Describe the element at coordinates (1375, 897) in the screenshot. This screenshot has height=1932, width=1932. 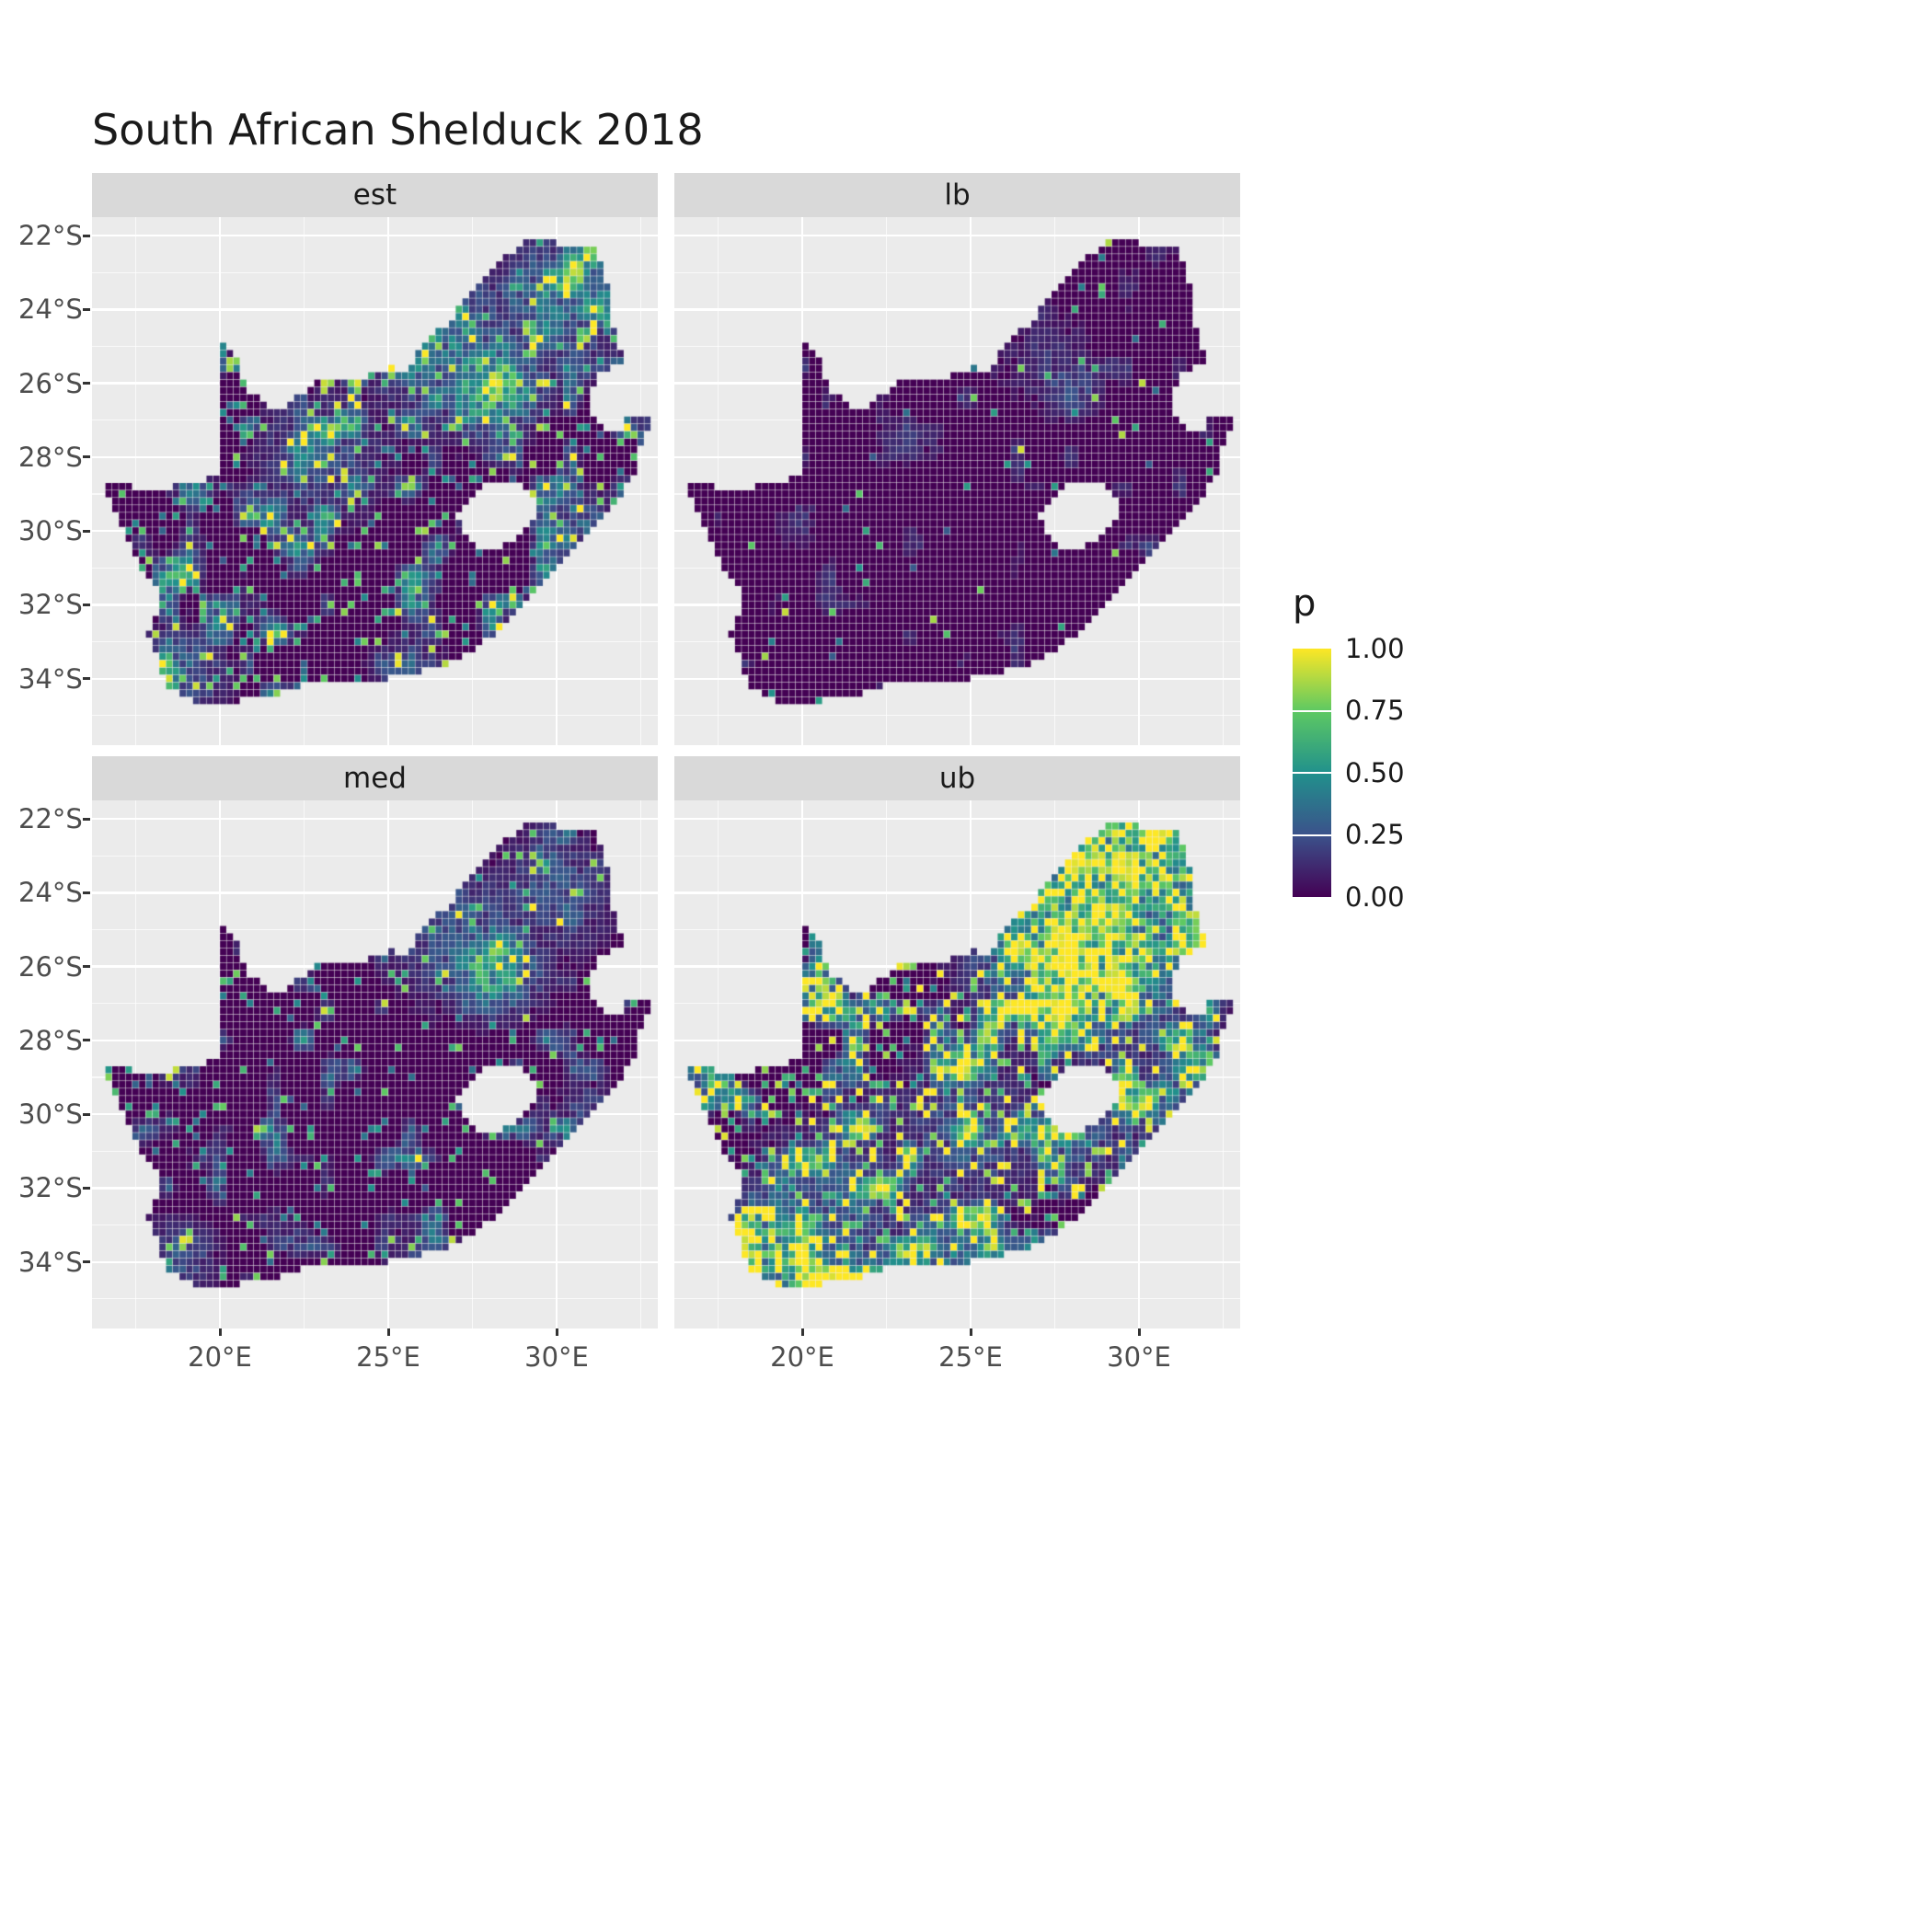
I see `legend-tick-label: 0.00` at that location.